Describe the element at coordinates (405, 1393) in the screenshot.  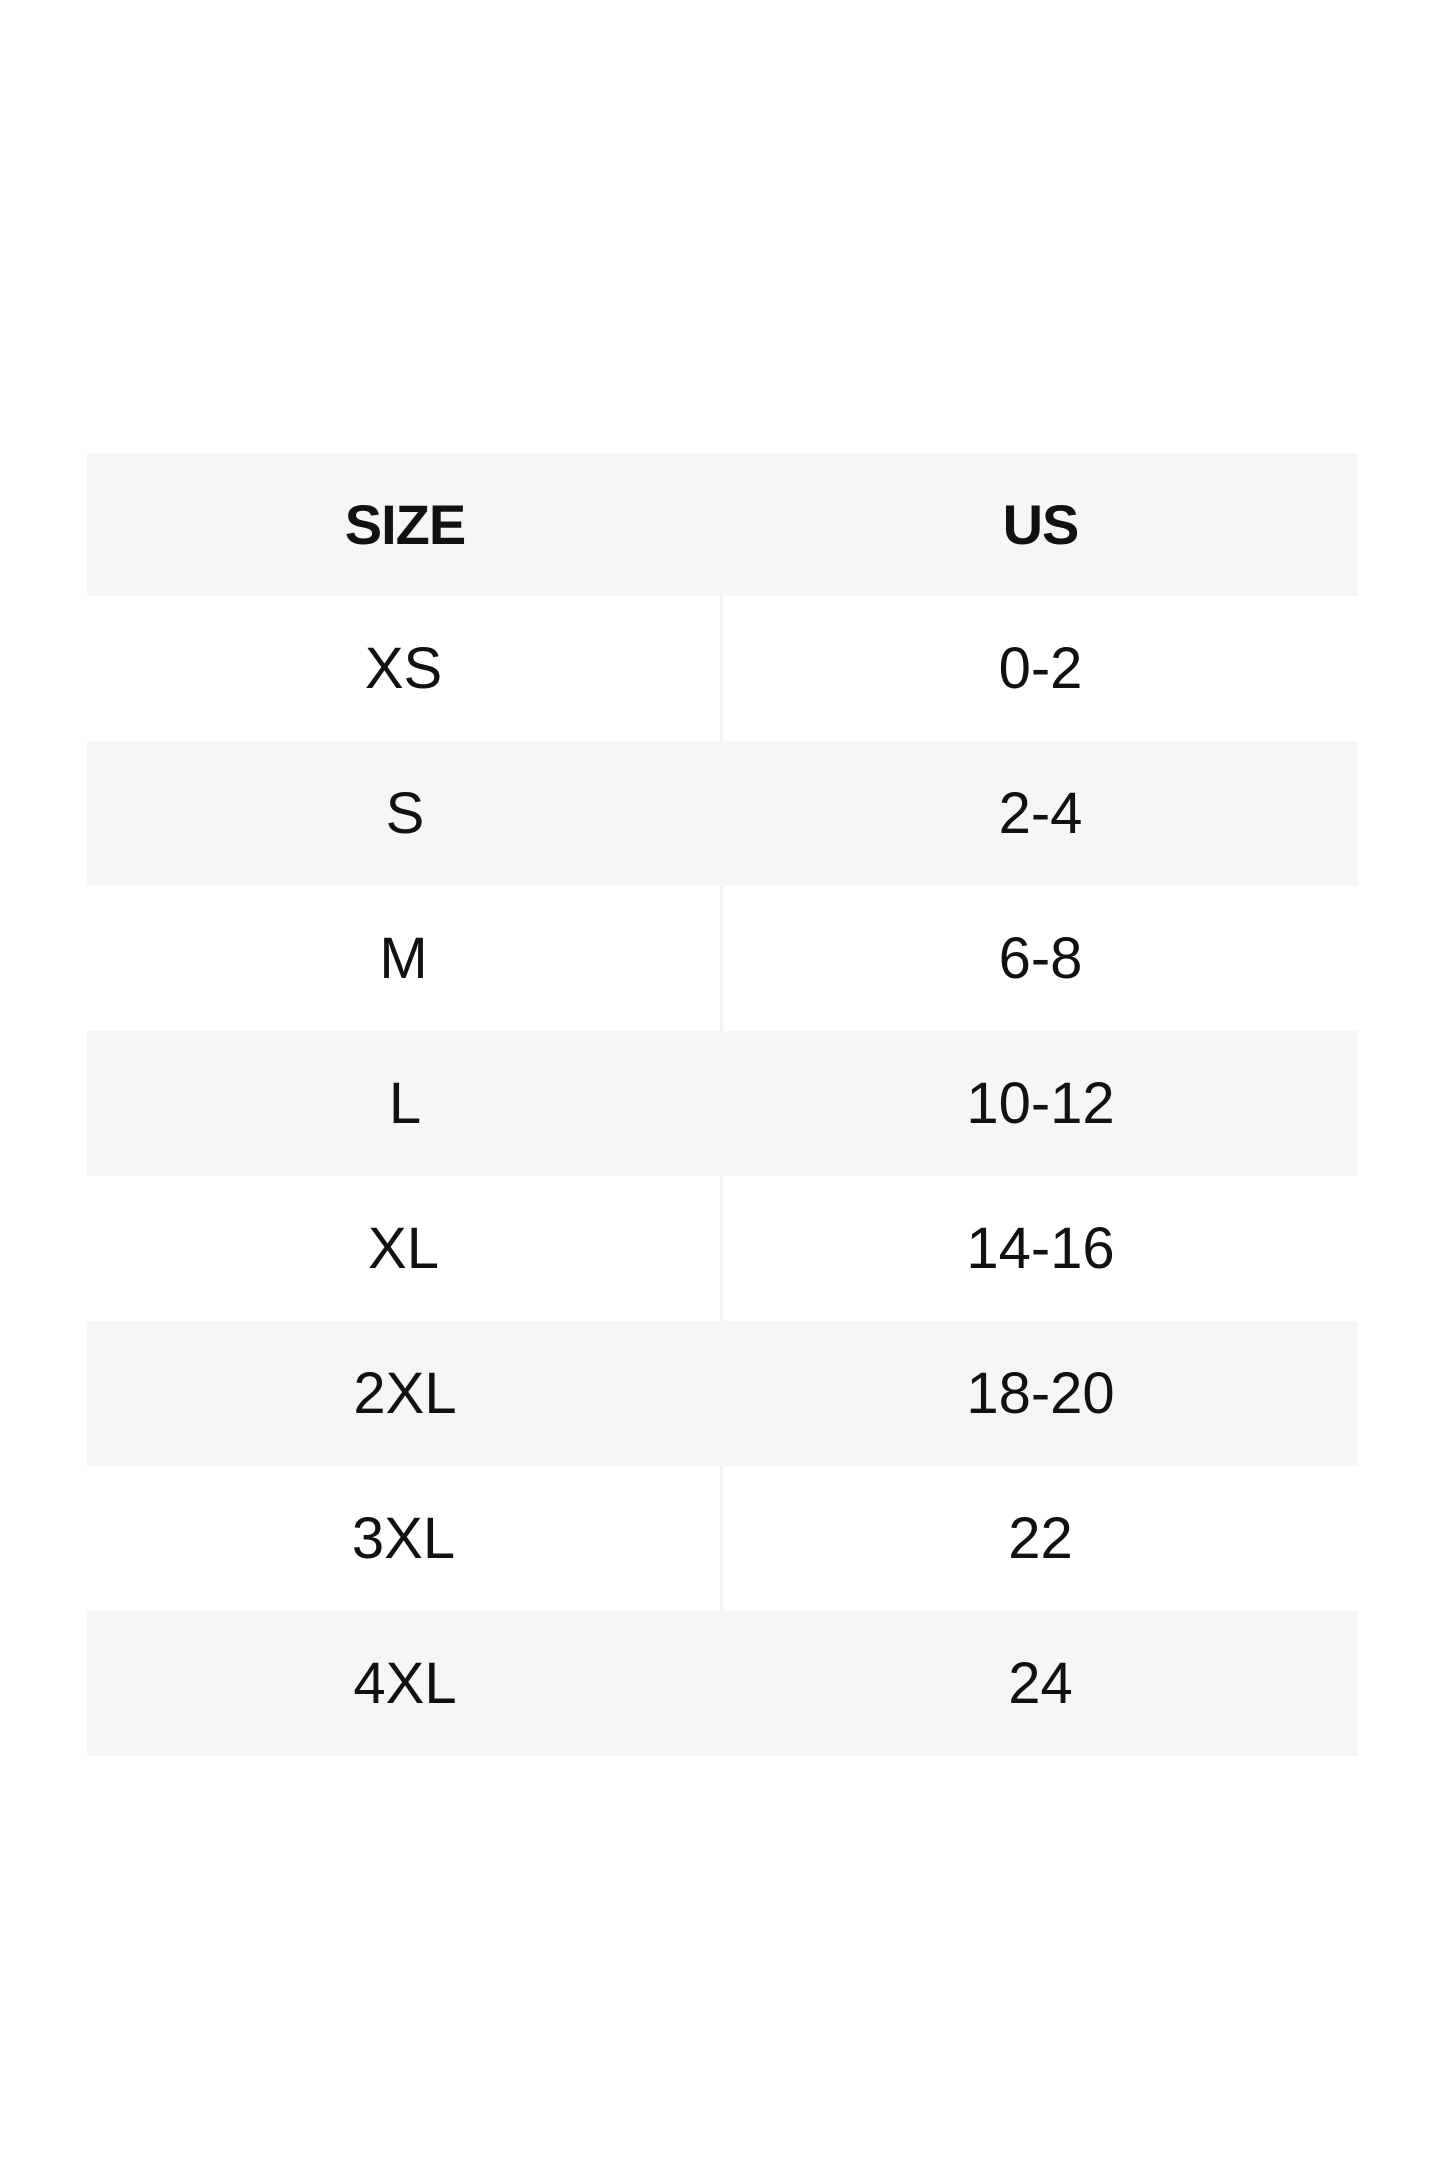
I see `size-cell: 2XL` at that location.